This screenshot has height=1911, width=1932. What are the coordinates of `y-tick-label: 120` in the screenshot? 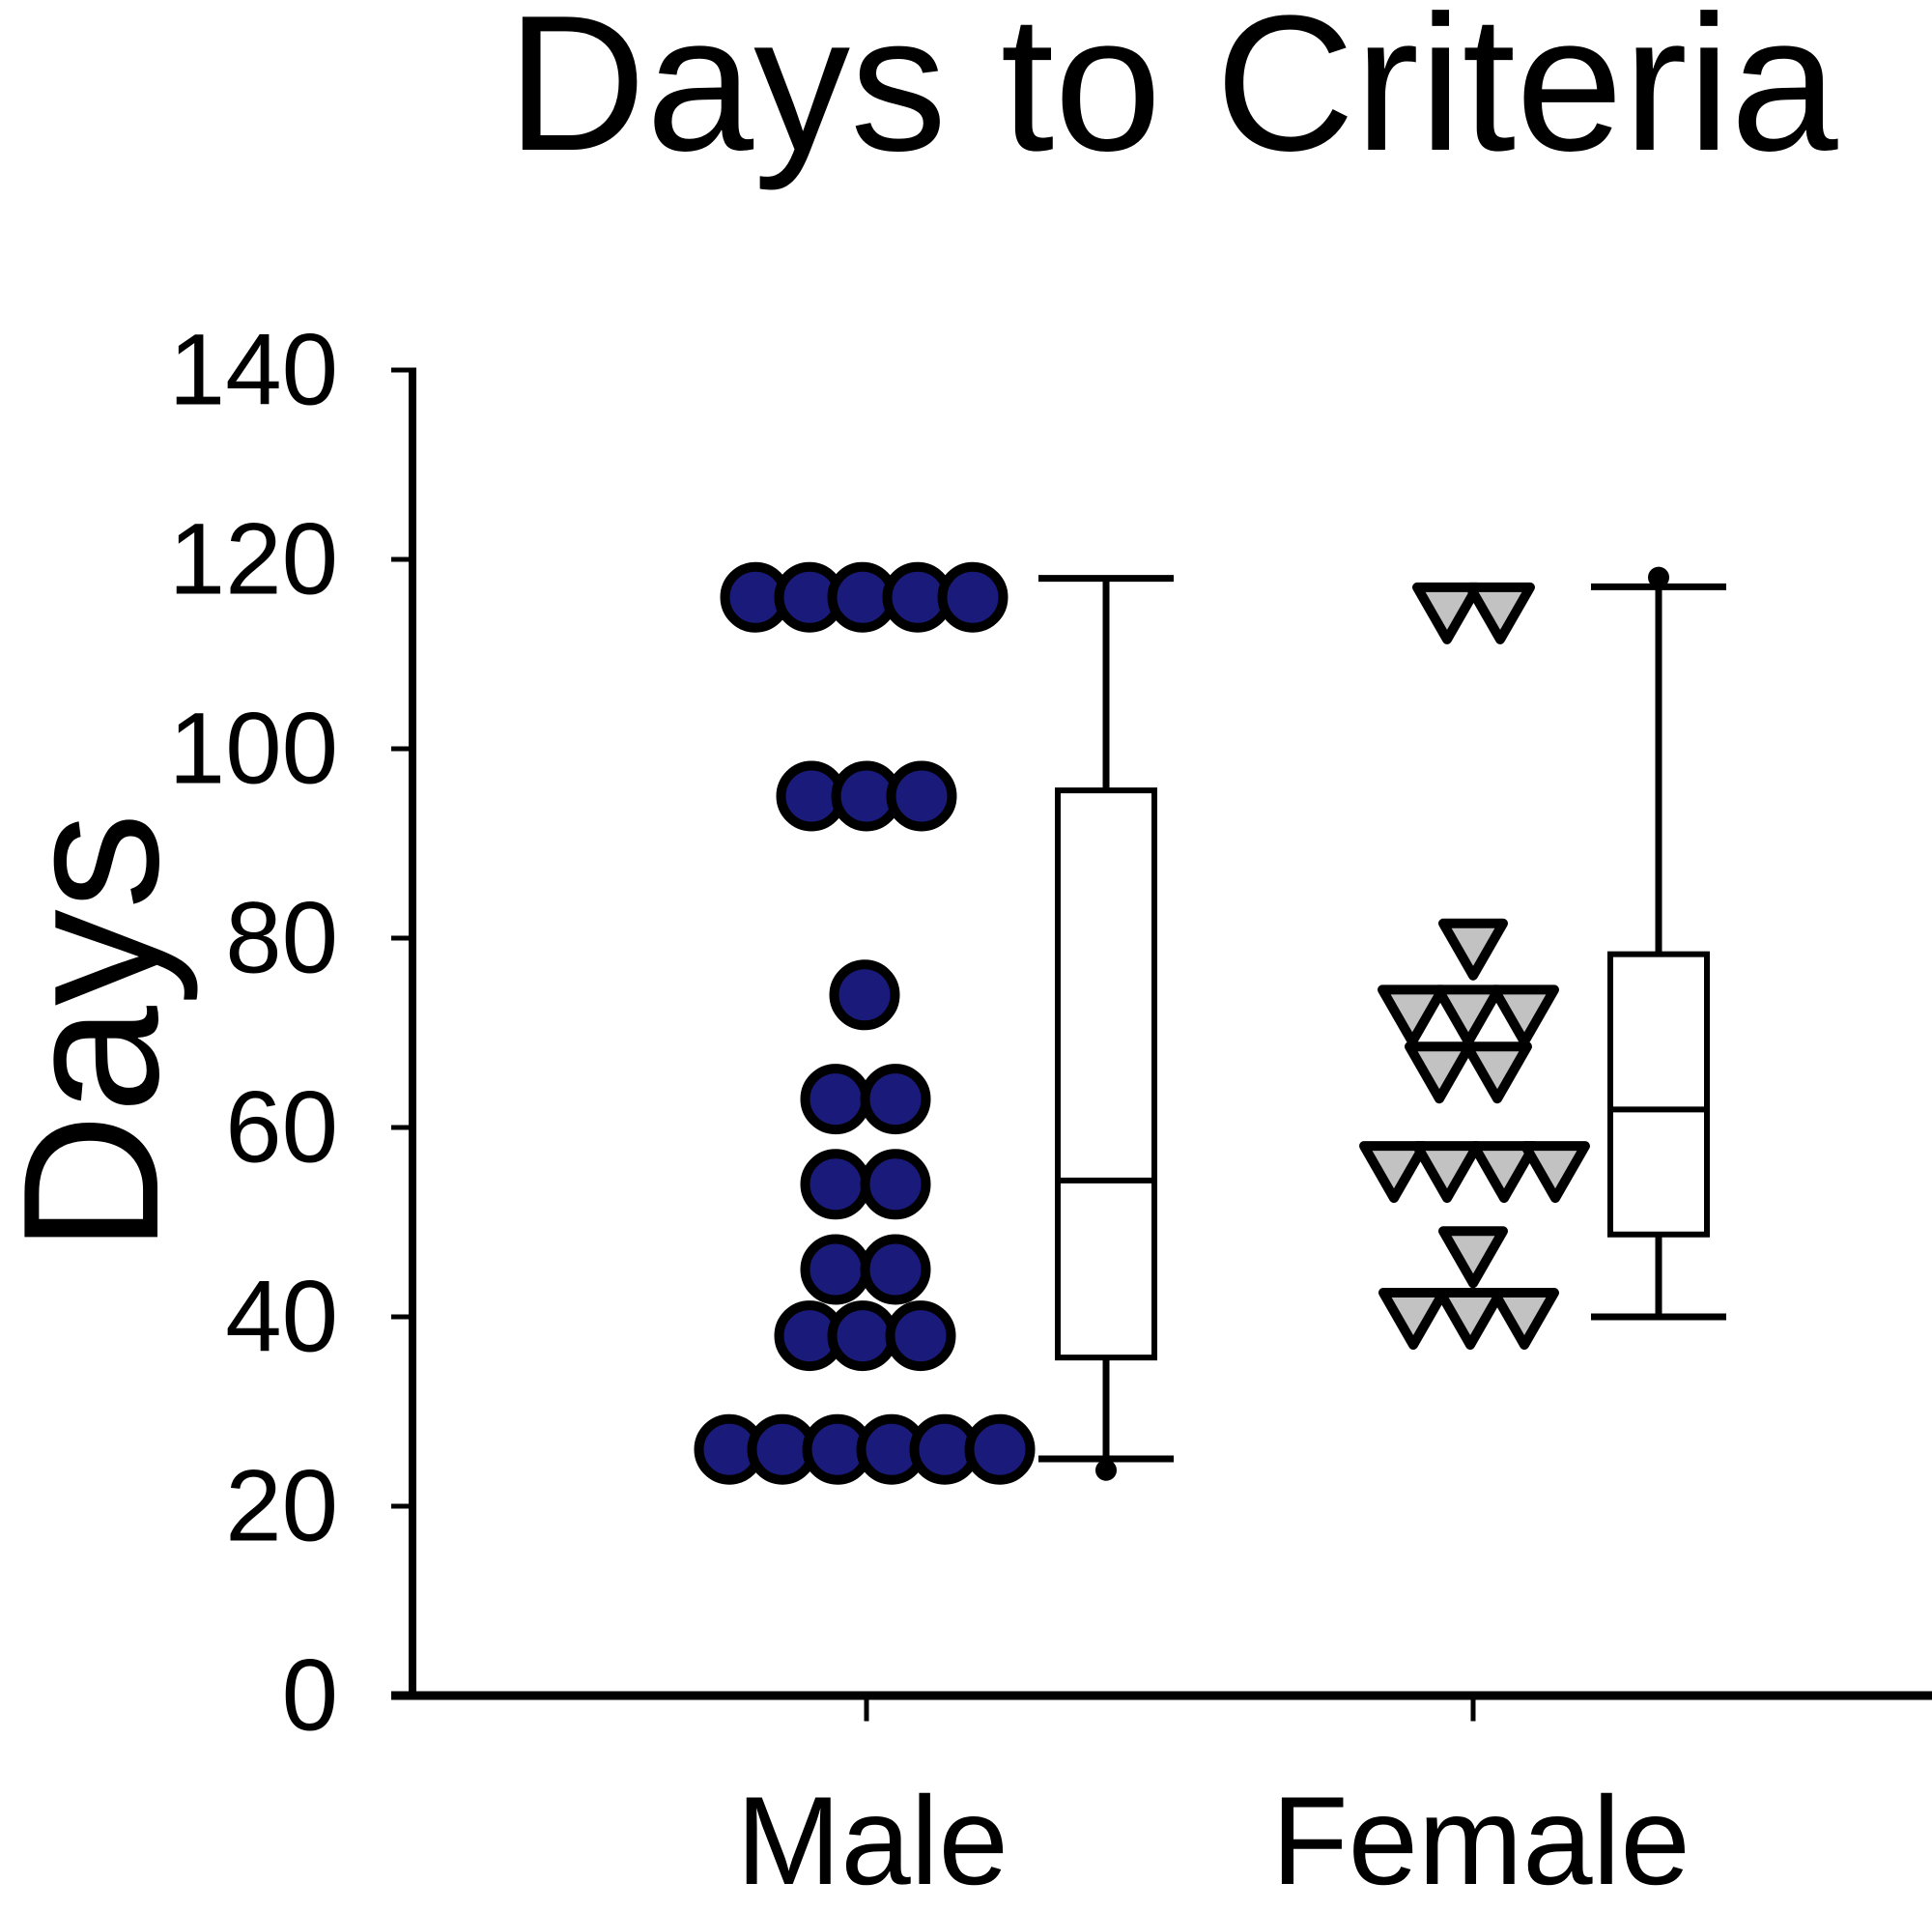 It's located at (253, 559).